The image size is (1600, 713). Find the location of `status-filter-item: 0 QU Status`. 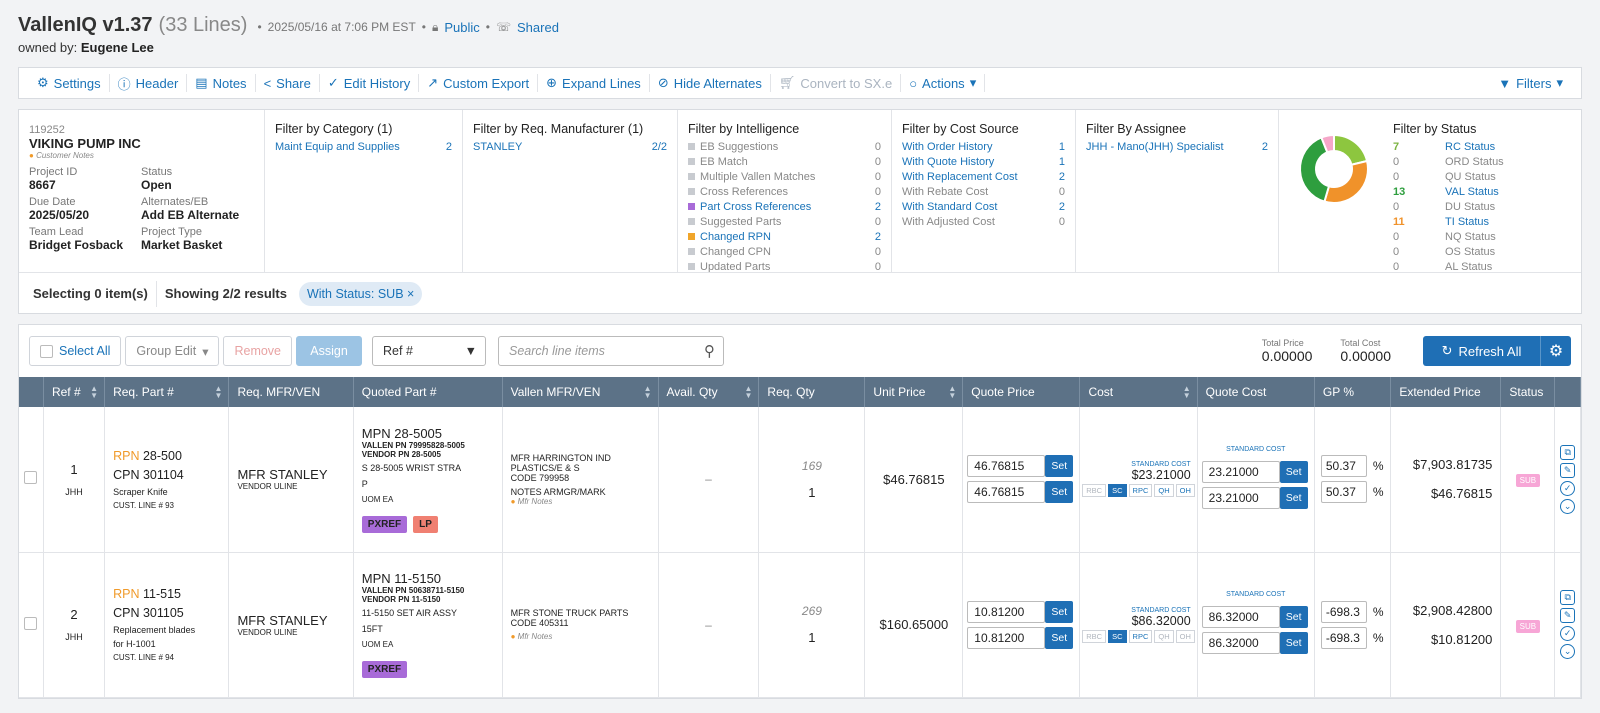

status-filter-item: 0 QU Status is located at coordinates (1444, 177).